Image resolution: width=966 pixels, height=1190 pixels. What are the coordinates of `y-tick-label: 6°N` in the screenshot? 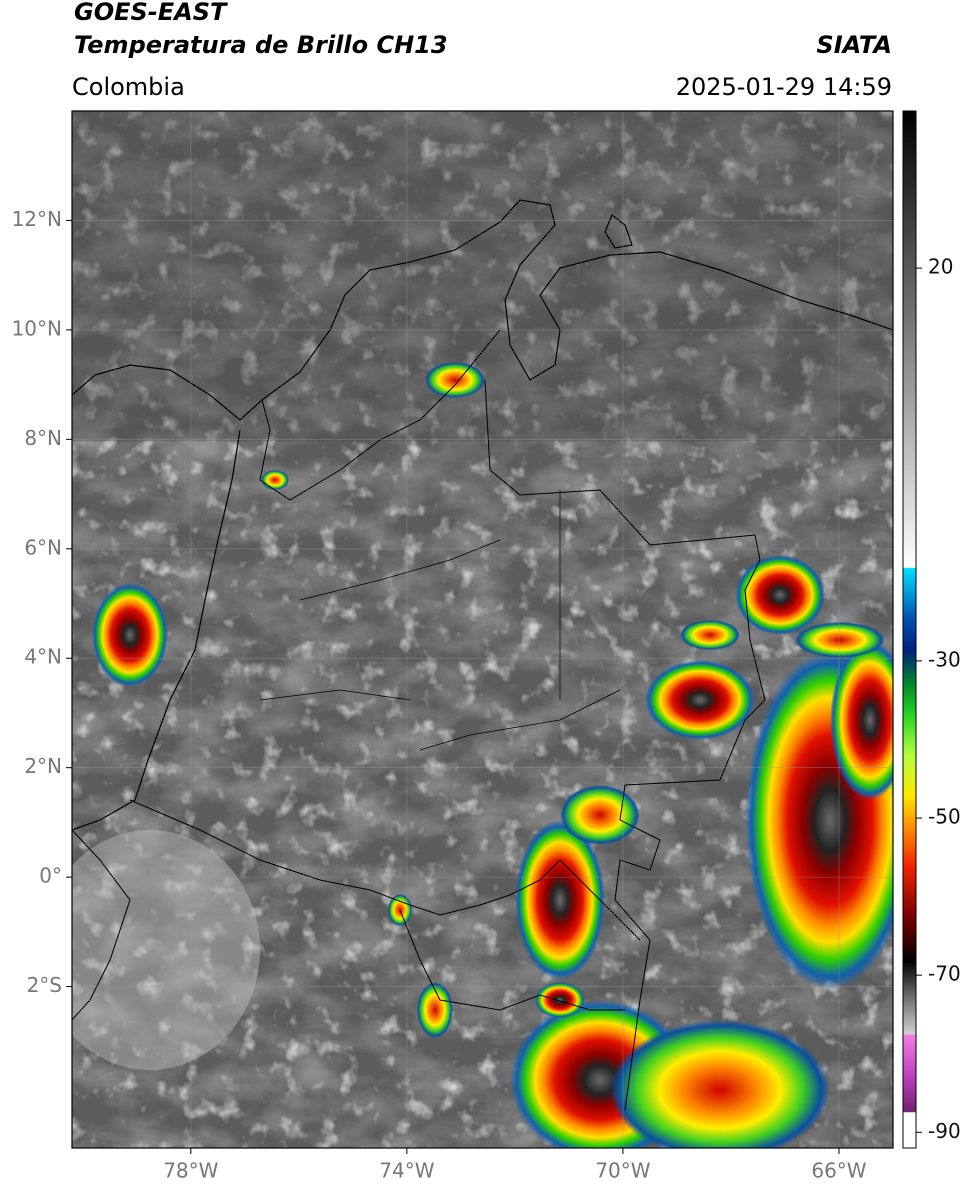 It's located at (43, 547).